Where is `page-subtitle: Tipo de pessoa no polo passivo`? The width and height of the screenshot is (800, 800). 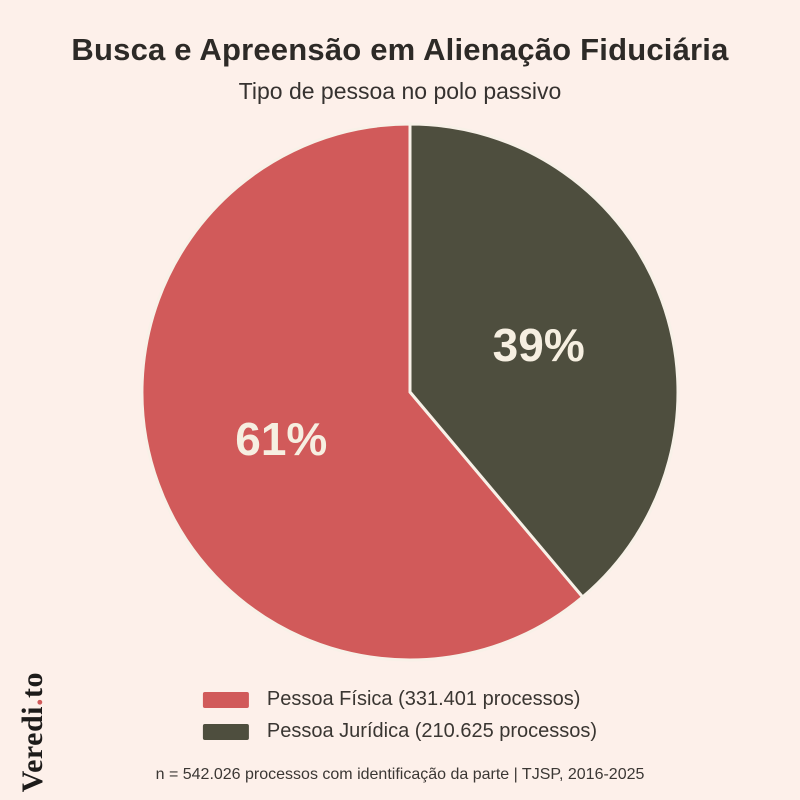 page-subtitle: Tipo de pessoa no polo passivo is located at coordinates (400, 91).